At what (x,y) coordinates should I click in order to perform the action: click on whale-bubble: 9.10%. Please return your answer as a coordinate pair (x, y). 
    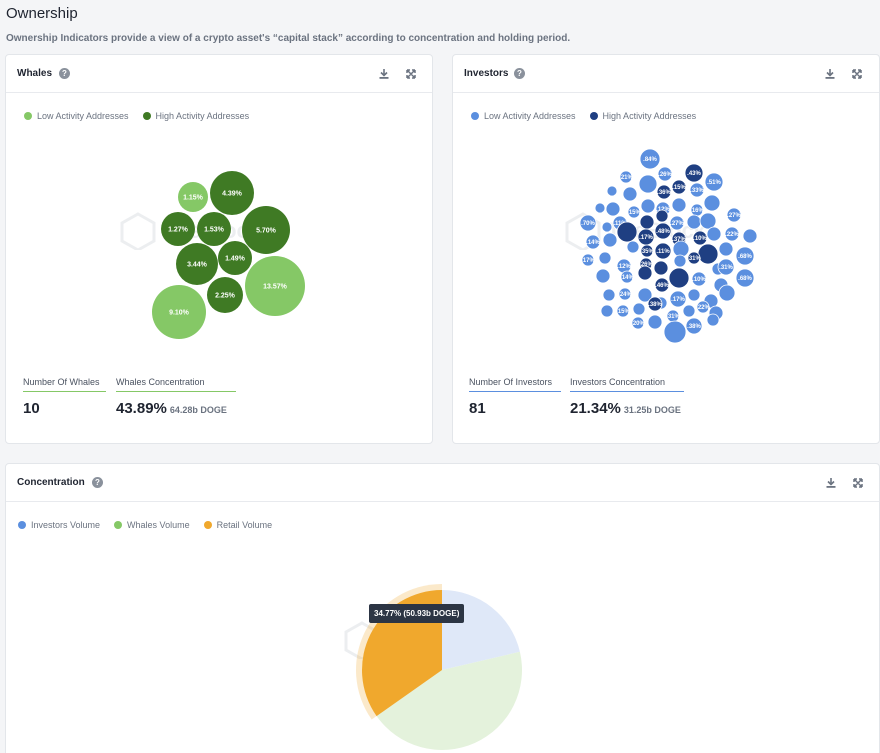
    Looking at the image, I should click on (179, 312).